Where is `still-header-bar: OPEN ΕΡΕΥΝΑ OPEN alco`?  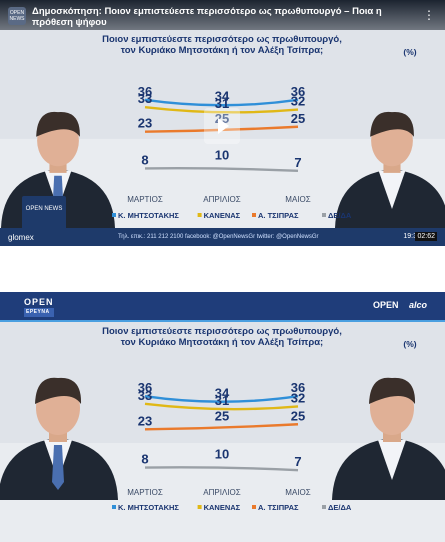
still-header-bar: OPEN ΕΡΕΥΝΑ OPEN alco is located at coordinates (222, 306).